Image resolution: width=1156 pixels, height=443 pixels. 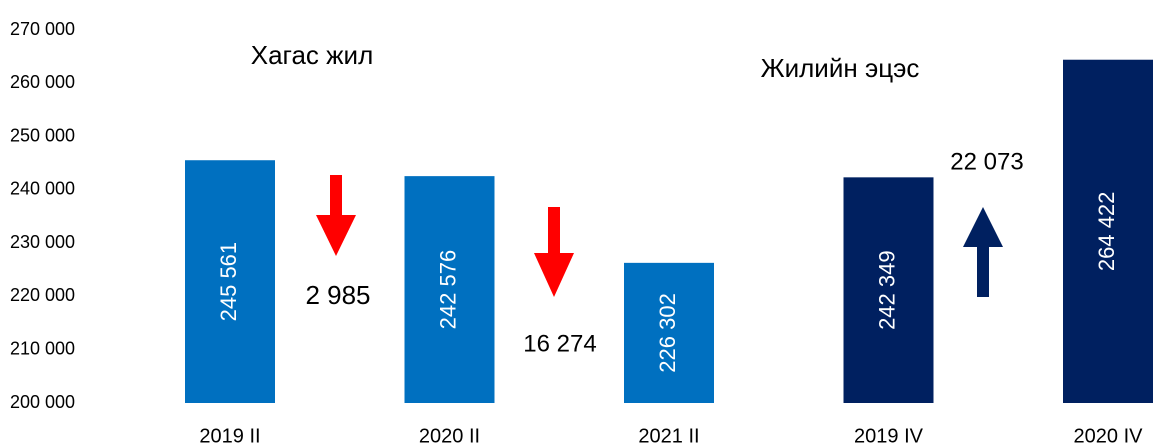 I want to click on y-tick-label: 270 000, so click(x=42, y=29).